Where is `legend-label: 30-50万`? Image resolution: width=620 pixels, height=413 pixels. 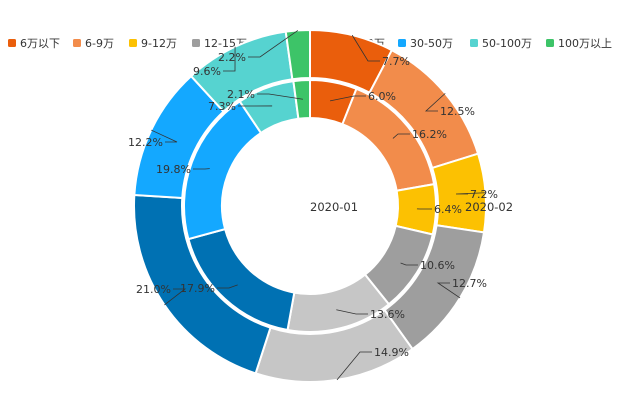
legend-label: 30-50万 is located at coordinates (431, 43).